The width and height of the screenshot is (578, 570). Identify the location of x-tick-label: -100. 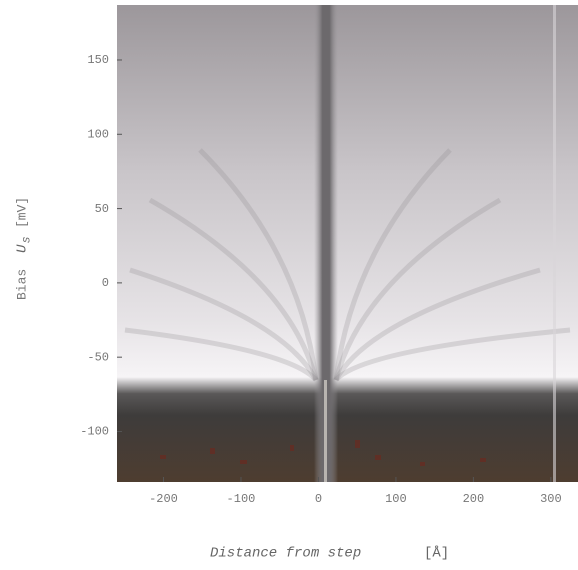
(241, 499).